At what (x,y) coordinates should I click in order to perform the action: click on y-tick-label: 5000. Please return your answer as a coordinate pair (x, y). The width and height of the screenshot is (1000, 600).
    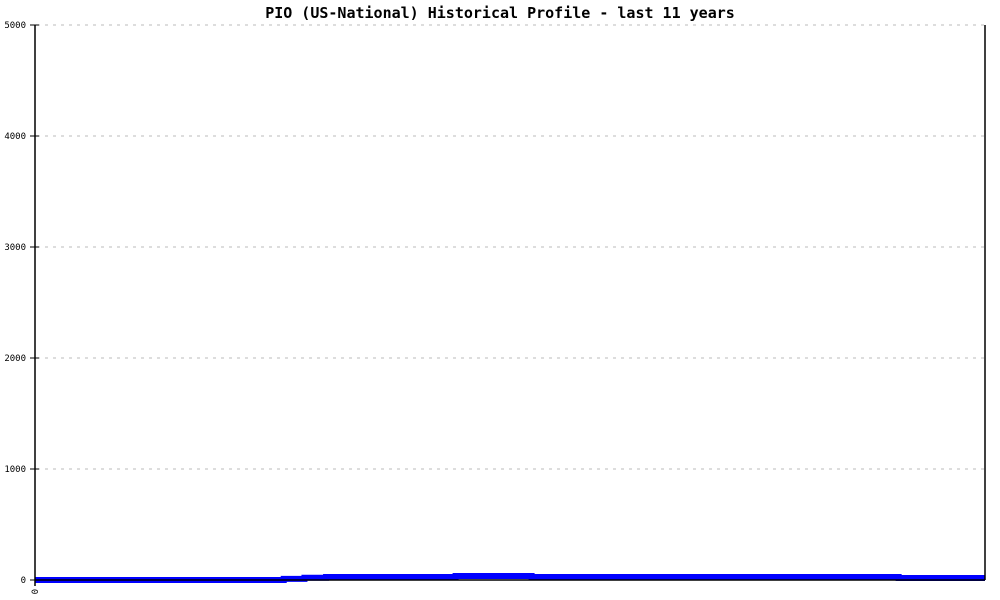
    Looking at the image, I should click on (15, 26).